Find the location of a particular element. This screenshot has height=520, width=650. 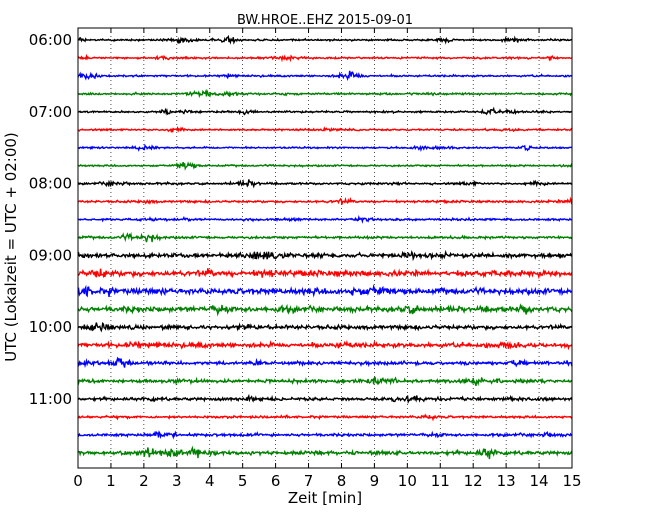

trace-line-11:00 is located at coordinates (325, 399).